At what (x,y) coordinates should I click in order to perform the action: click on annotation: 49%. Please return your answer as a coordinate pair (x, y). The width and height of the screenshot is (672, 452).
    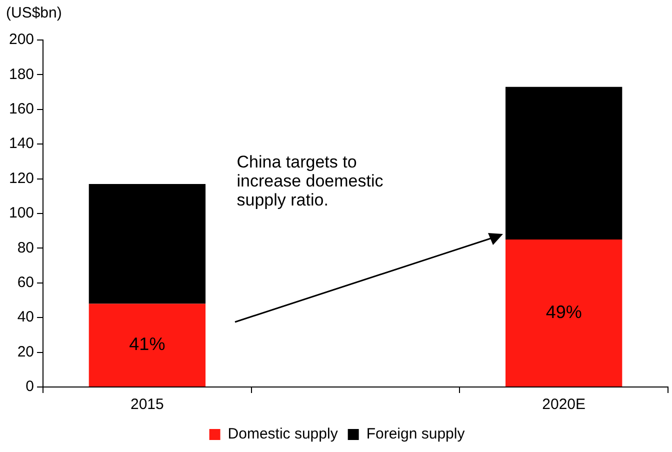
    Looking at the image, I should click on (564, 312).